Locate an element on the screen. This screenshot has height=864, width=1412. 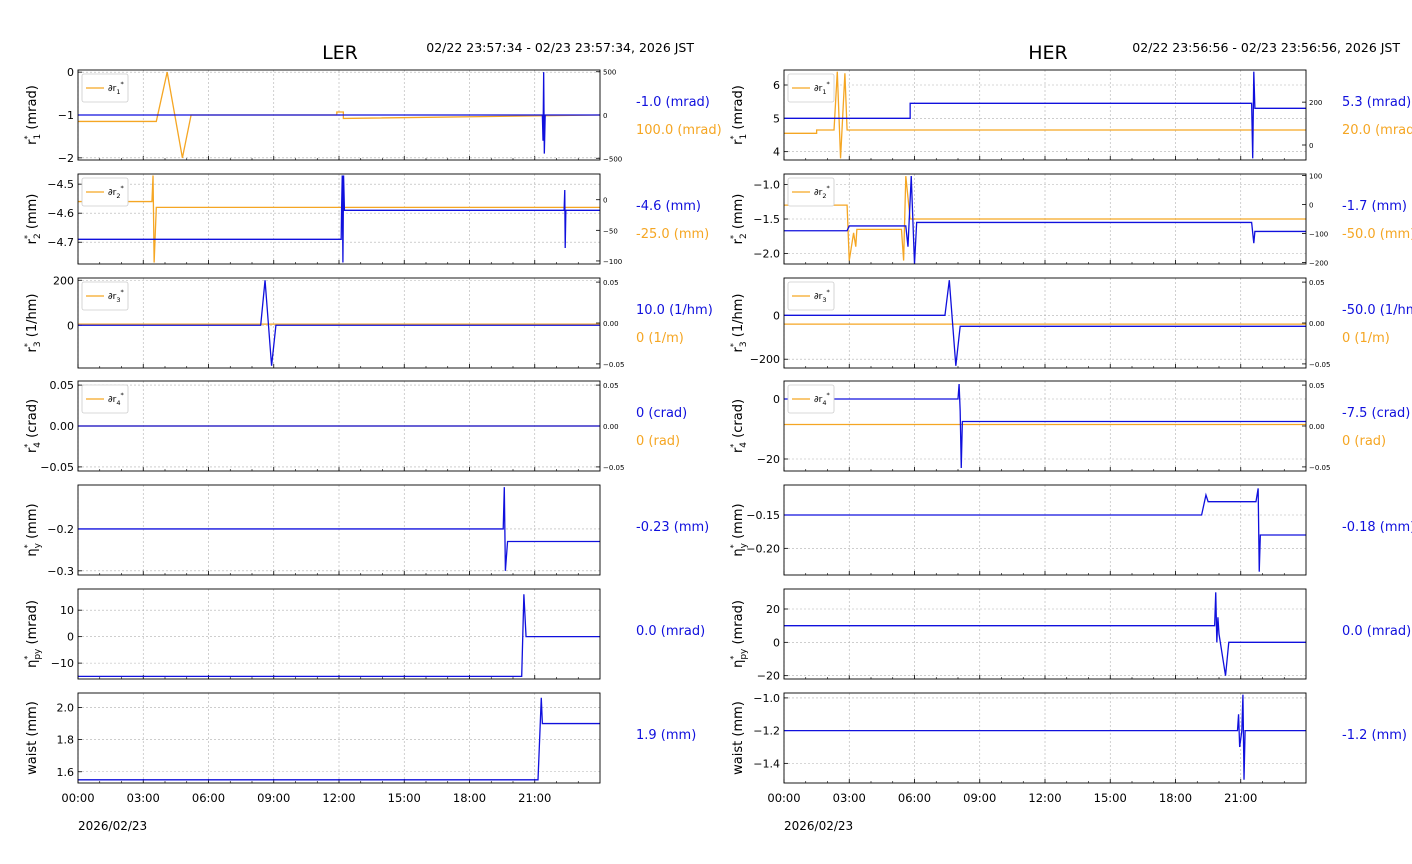
secondary-value-readout: 0 (rad) is located at coordinates (658, 441).